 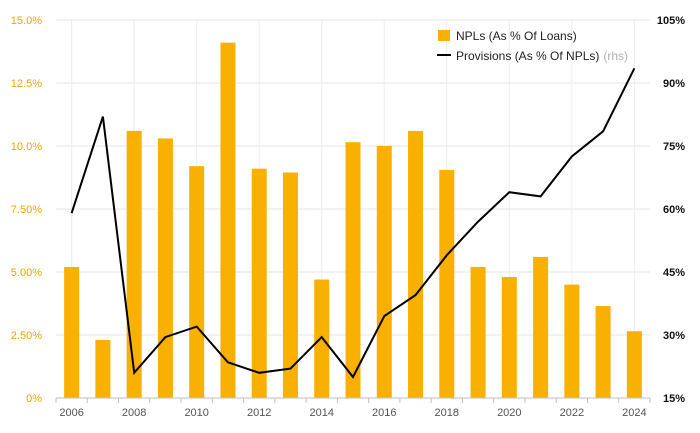 What do you see at coordinates (384, 413) in the screenshot?
I see `x-tick-label: 2016` at bounding box center [384, 413].